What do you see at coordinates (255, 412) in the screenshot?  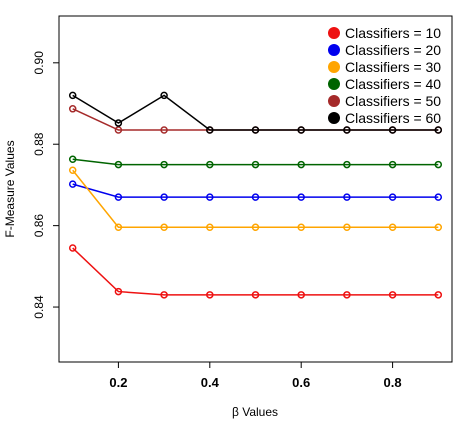 I see `x-axis-label: β Values` at bounding box center [255, 412].